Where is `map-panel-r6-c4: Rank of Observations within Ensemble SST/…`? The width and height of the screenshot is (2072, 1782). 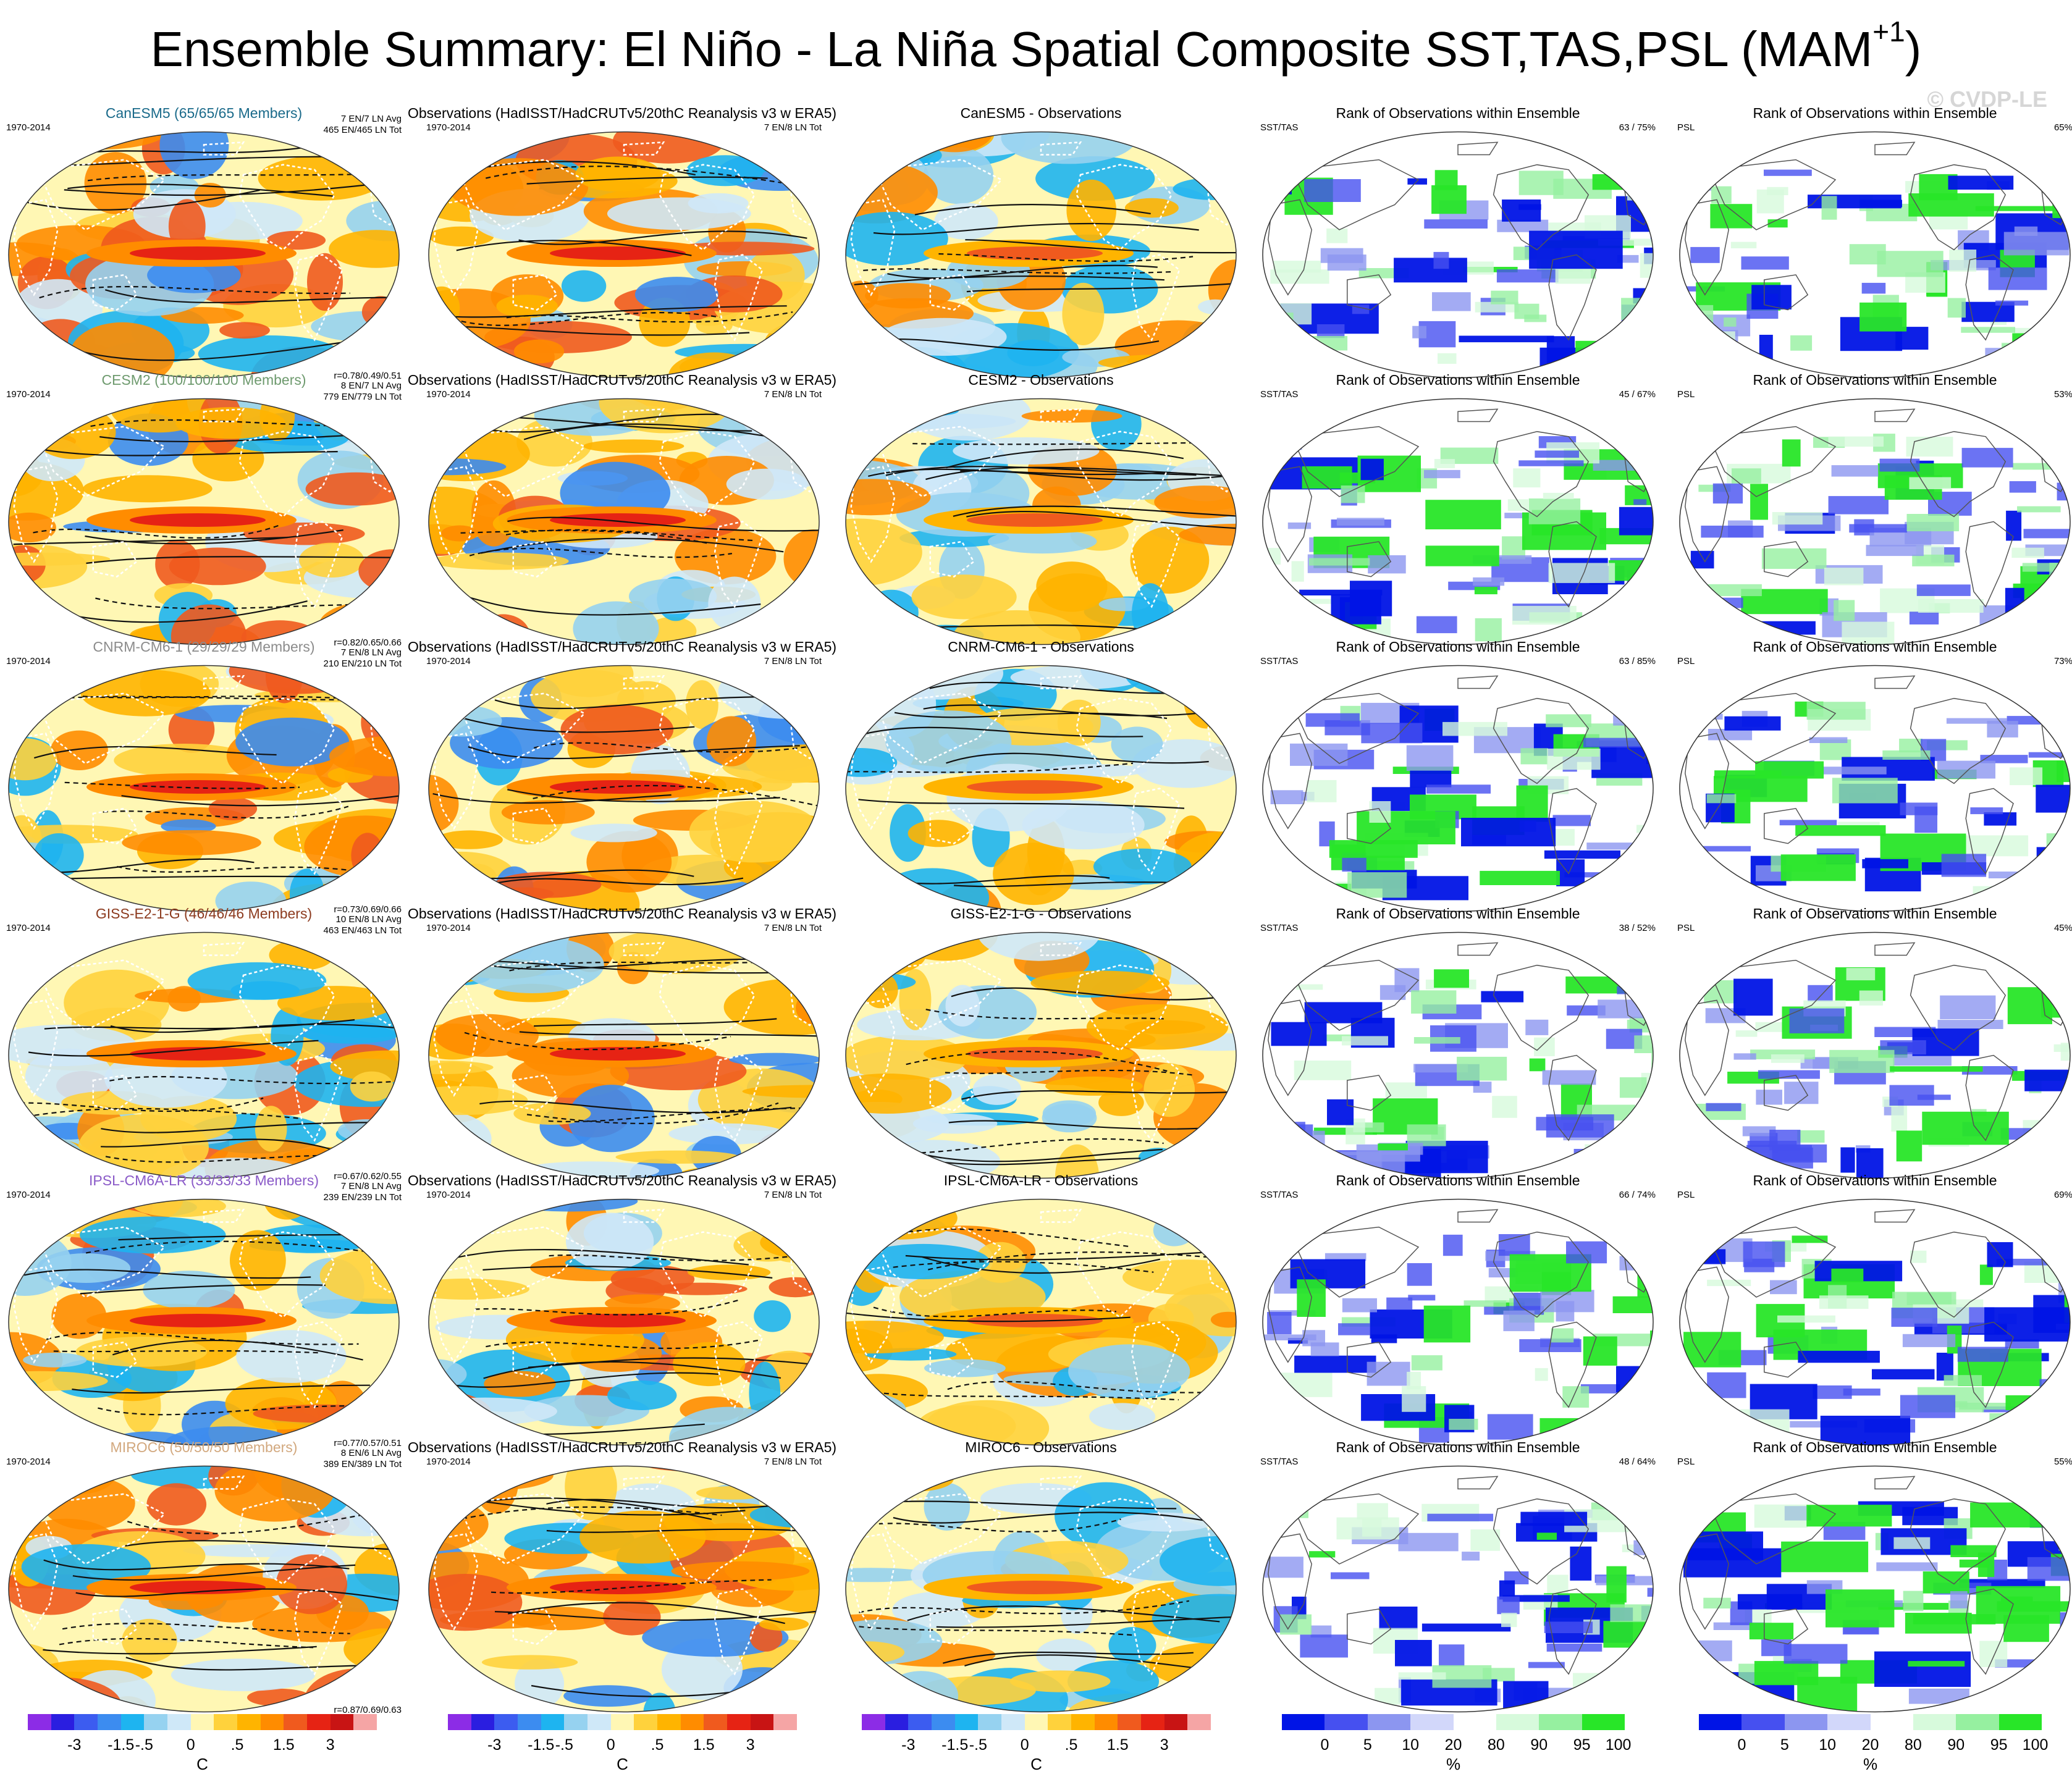 map-panel-r6-c4: Rank of Observations within Ensemble SST/… is located at coordinates (1458, 1578).